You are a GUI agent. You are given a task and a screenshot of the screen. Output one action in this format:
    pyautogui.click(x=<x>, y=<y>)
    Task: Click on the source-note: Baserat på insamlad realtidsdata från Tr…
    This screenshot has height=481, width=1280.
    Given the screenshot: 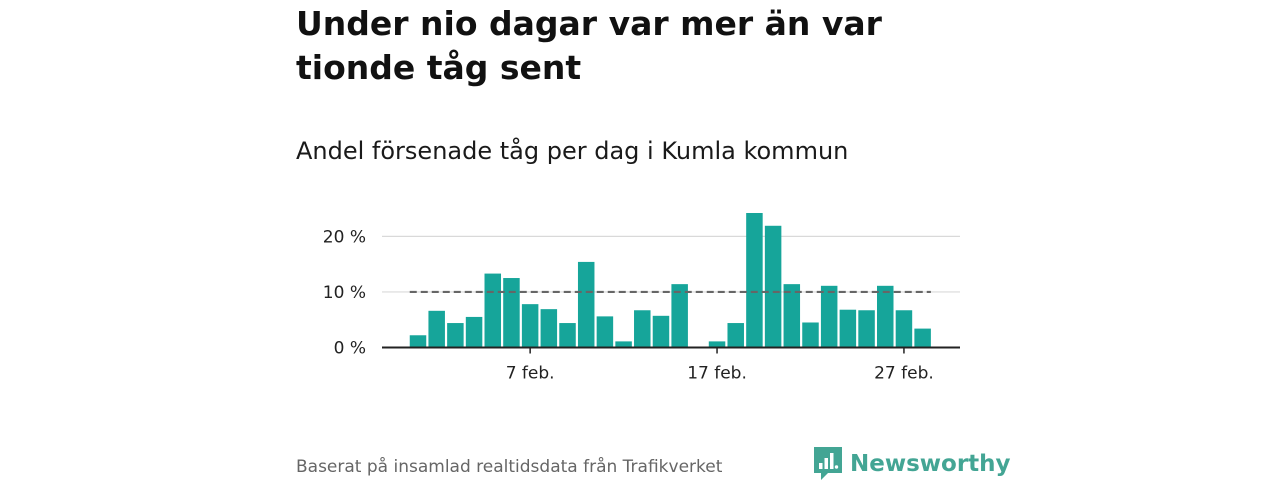 What is the action you would take?
    pyautogui.click(x=509, y=467)
    